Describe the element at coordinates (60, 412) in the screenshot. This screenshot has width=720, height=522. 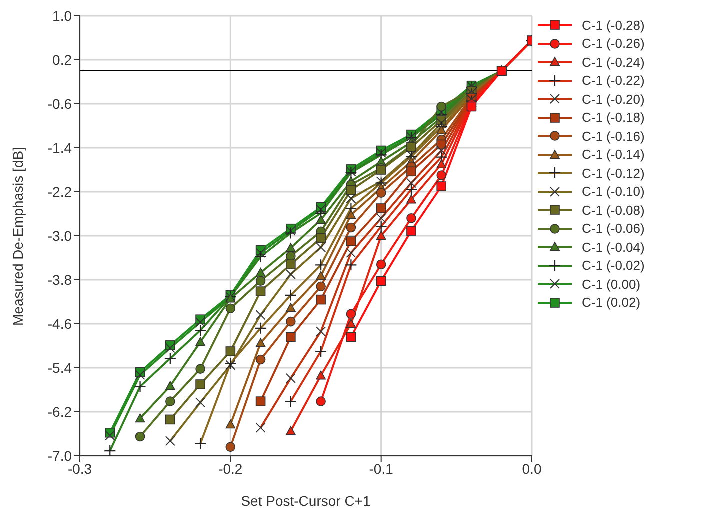
I see `y-tick-label: -6.2` at that location.